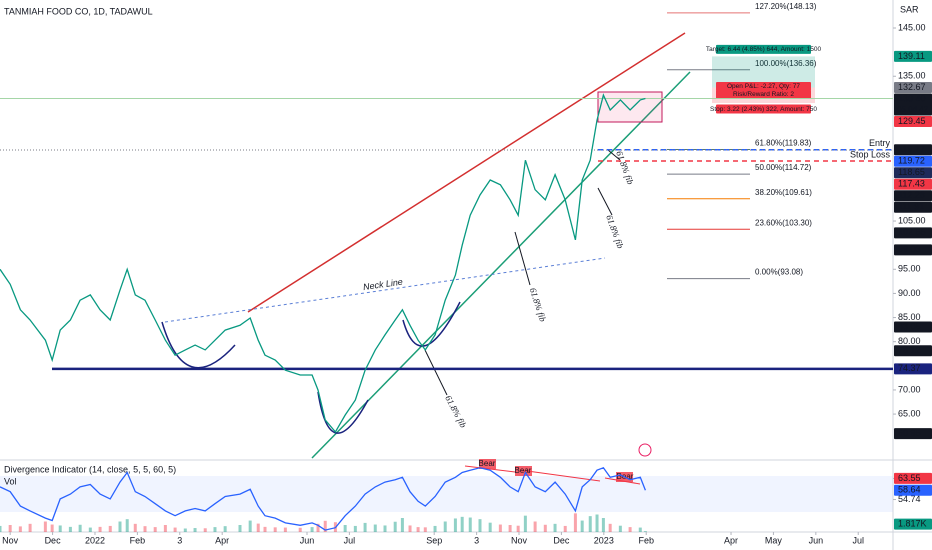  Describe the element at coordinates (909, 269) in the screenshot. I see `y-tick-label: 95.00` at that location.